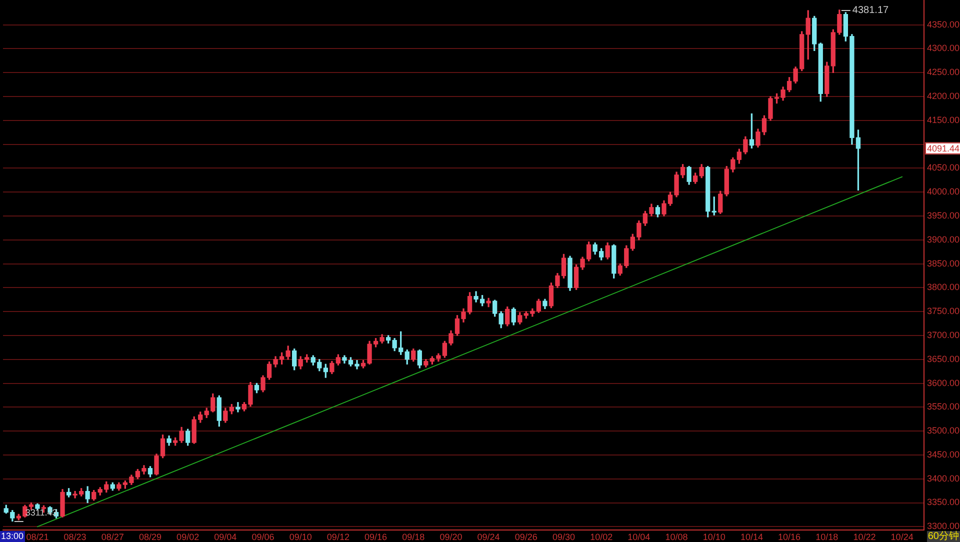  Describe the element at coordinates (225, 537) in the screenshot. I see `x-tick-label: 09/04` at that location.